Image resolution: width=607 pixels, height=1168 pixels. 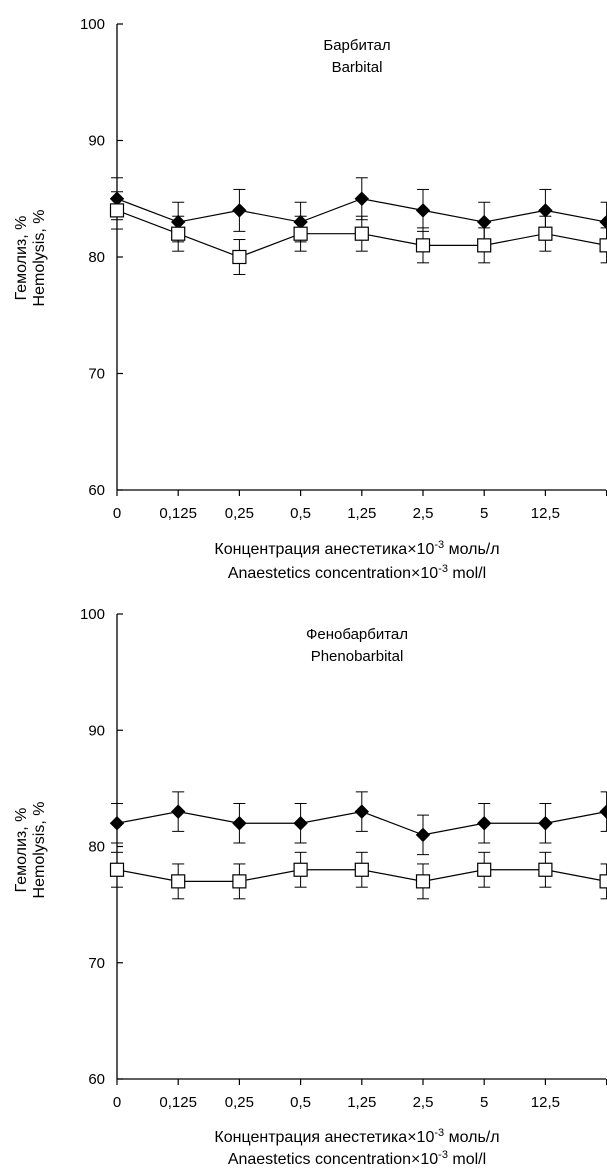 What do you see at coordinates (357, 1158) in the screenshot?
I see `x-axis-label-en-phenobarbital: Anaestetics concentration×10-3 mol/l` at bounding box center [357, 1158].